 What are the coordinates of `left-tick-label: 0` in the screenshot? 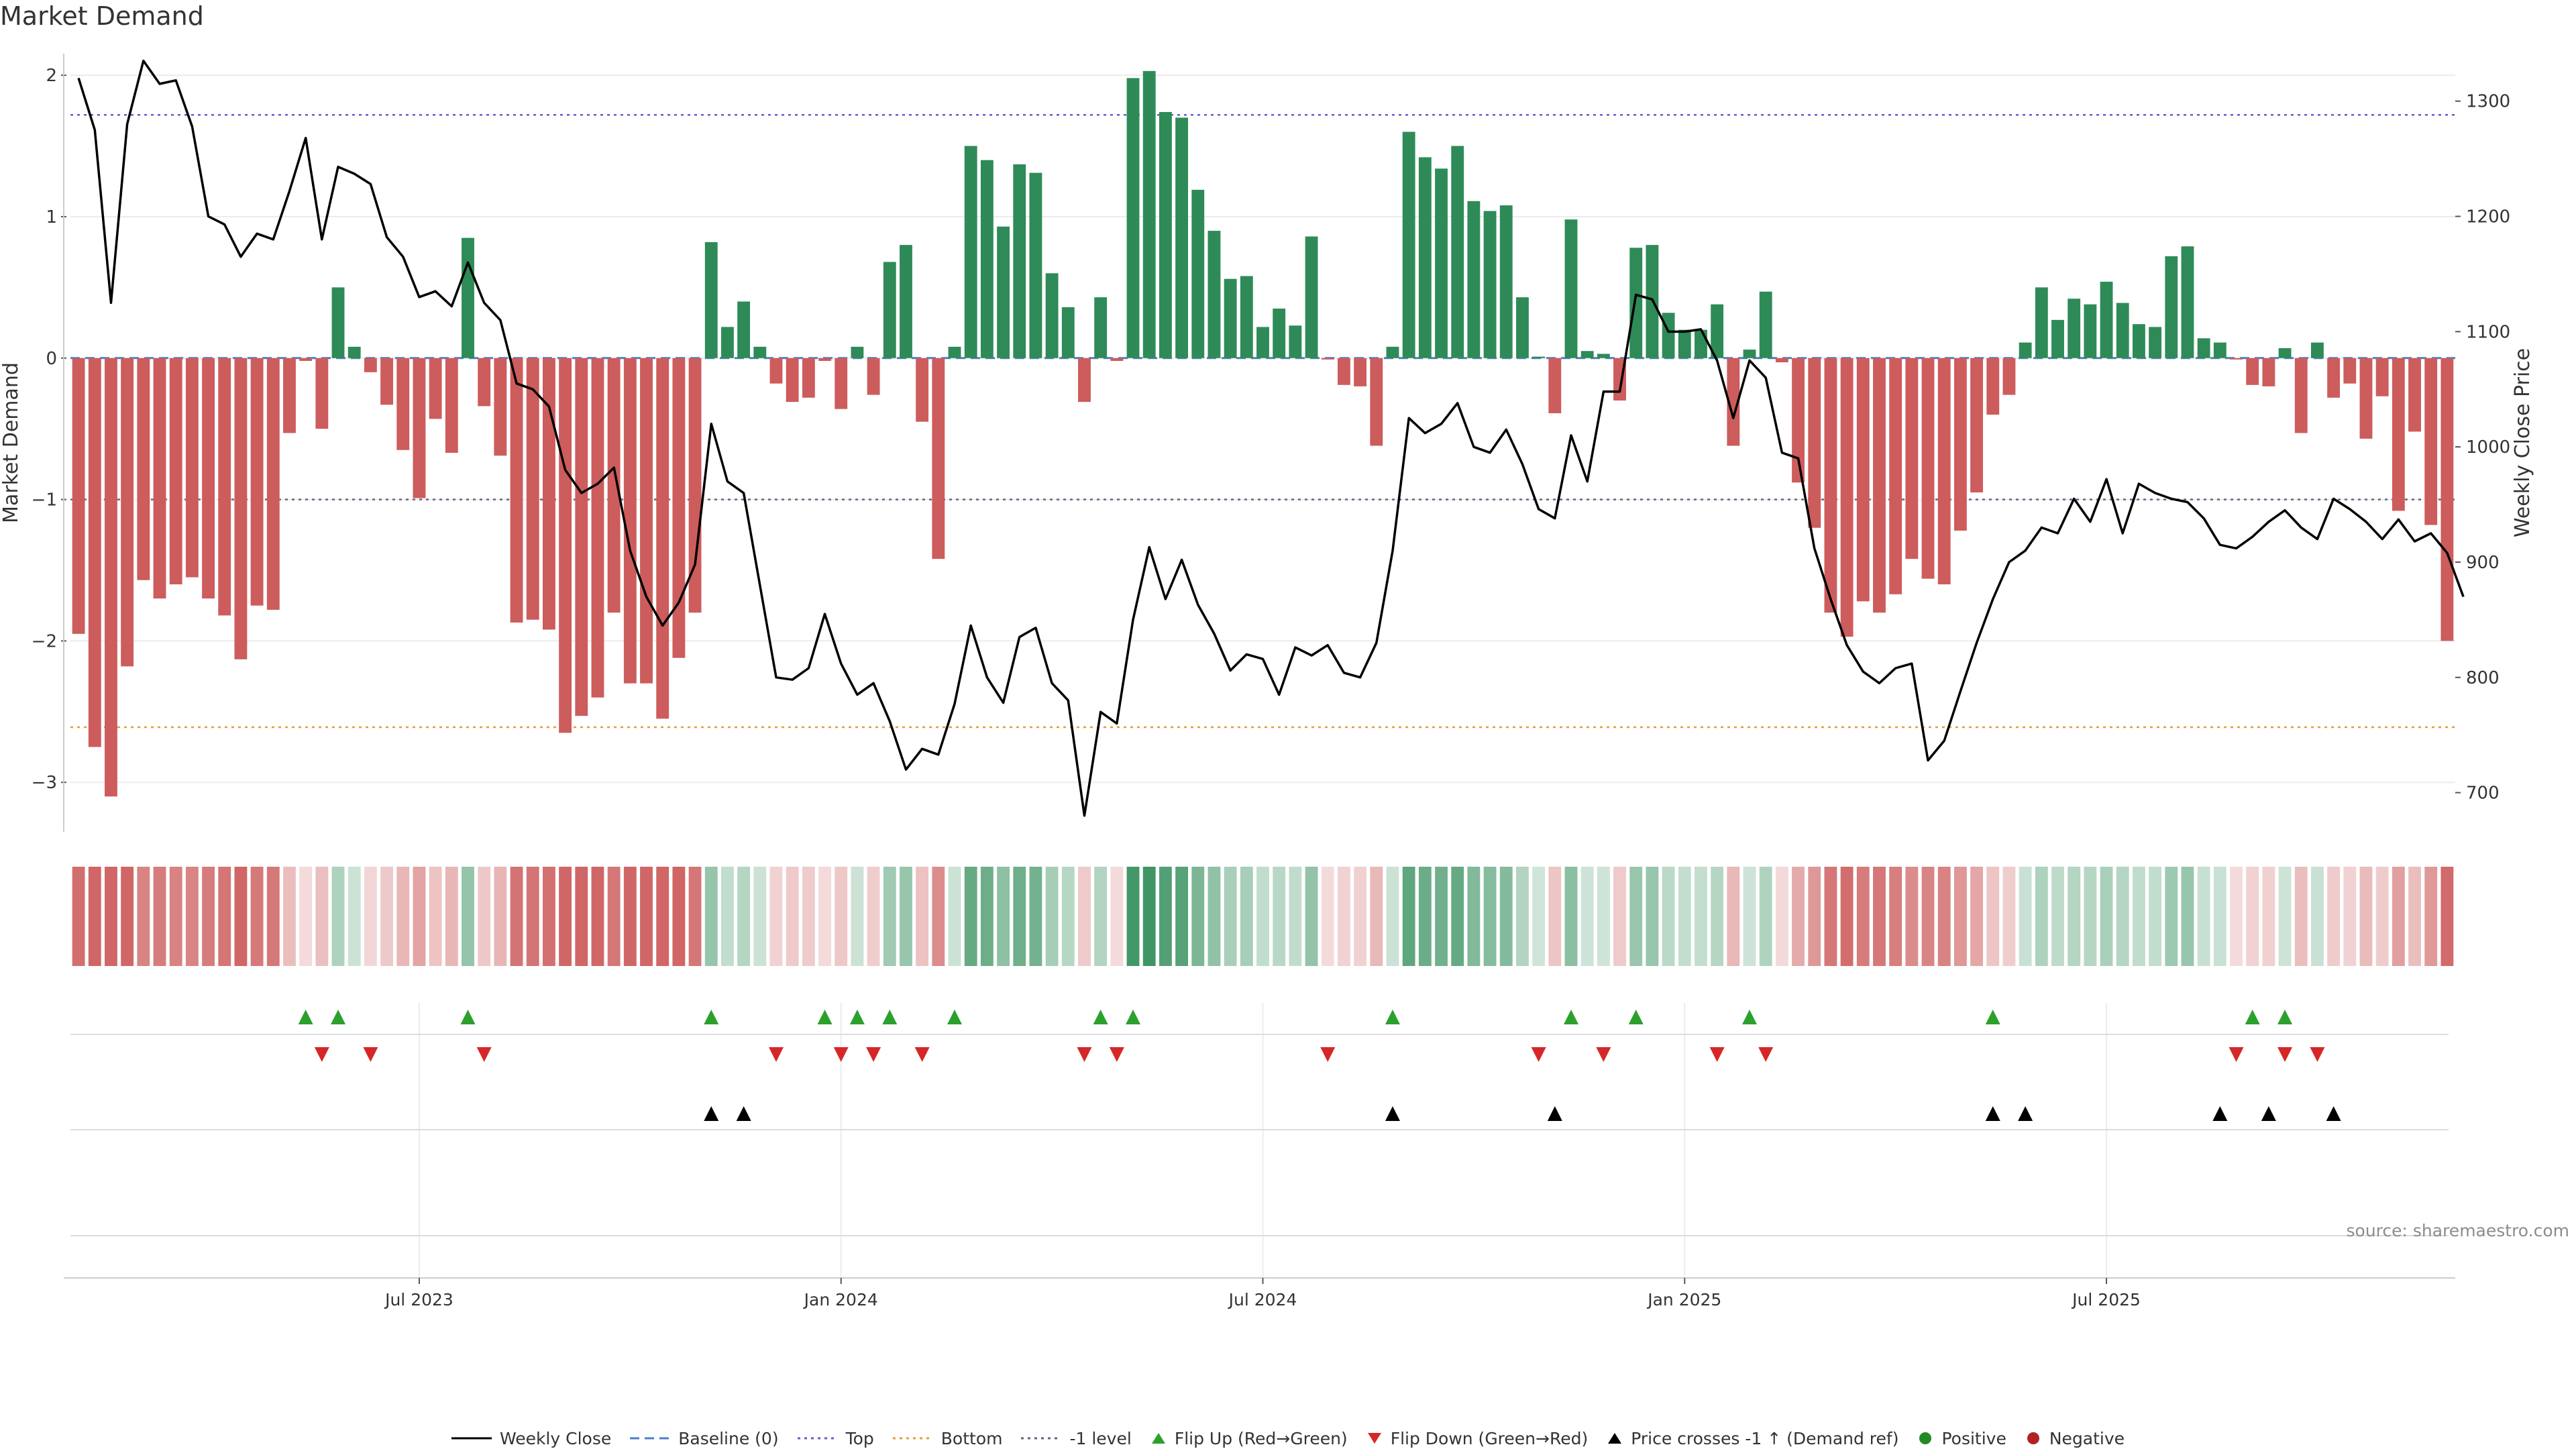 It's located at (51, 359).